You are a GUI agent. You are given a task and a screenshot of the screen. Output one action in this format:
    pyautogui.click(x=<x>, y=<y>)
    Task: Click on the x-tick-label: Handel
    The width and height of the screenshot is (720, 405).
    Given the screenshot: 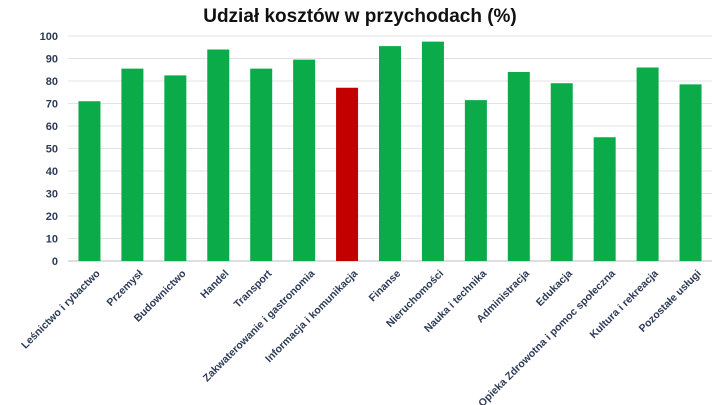 What is the action you would take?
    pyautogui.click(x=214, y=284)
    